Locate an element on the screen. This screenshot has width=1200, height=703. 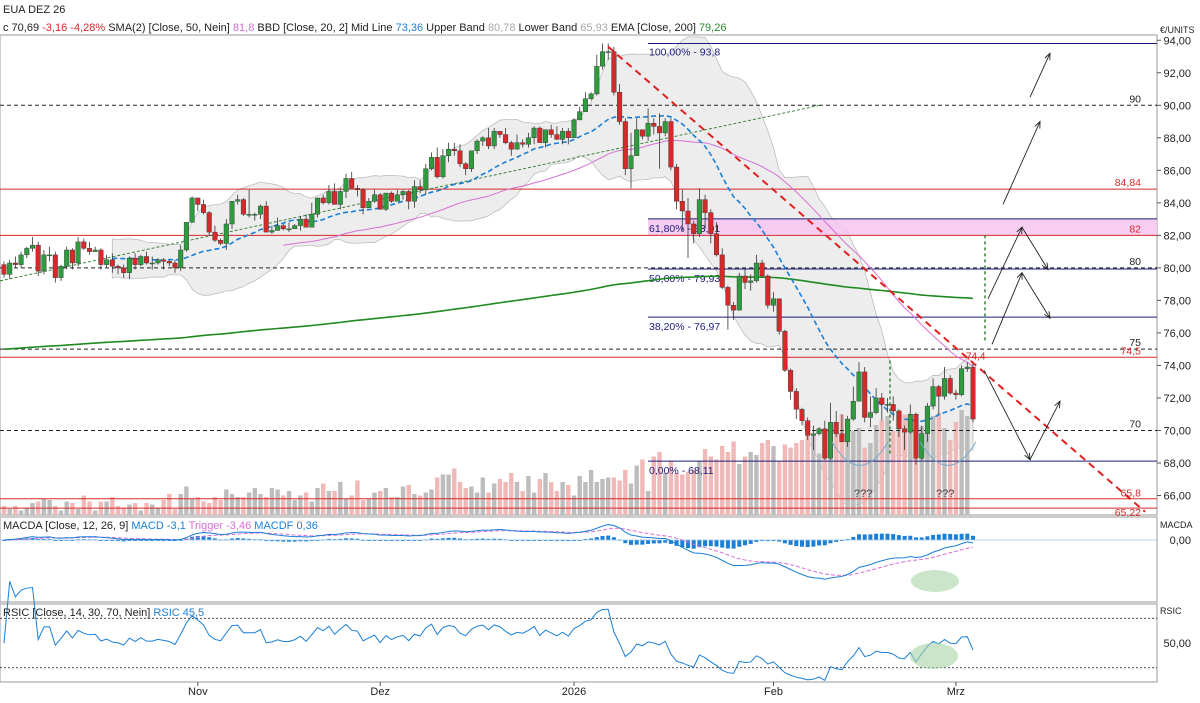
volume-bars is located at coordinates (485, 462).